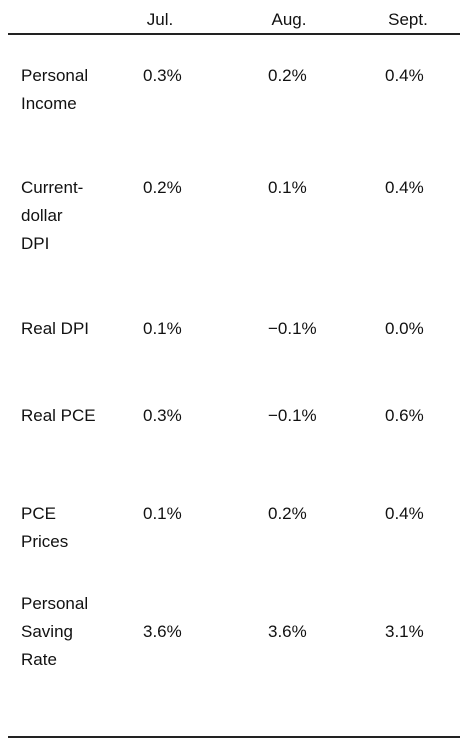 The width and height of the screenshot is (467, 743). I want to click on row-label: Real DPI, so click(55, 328).